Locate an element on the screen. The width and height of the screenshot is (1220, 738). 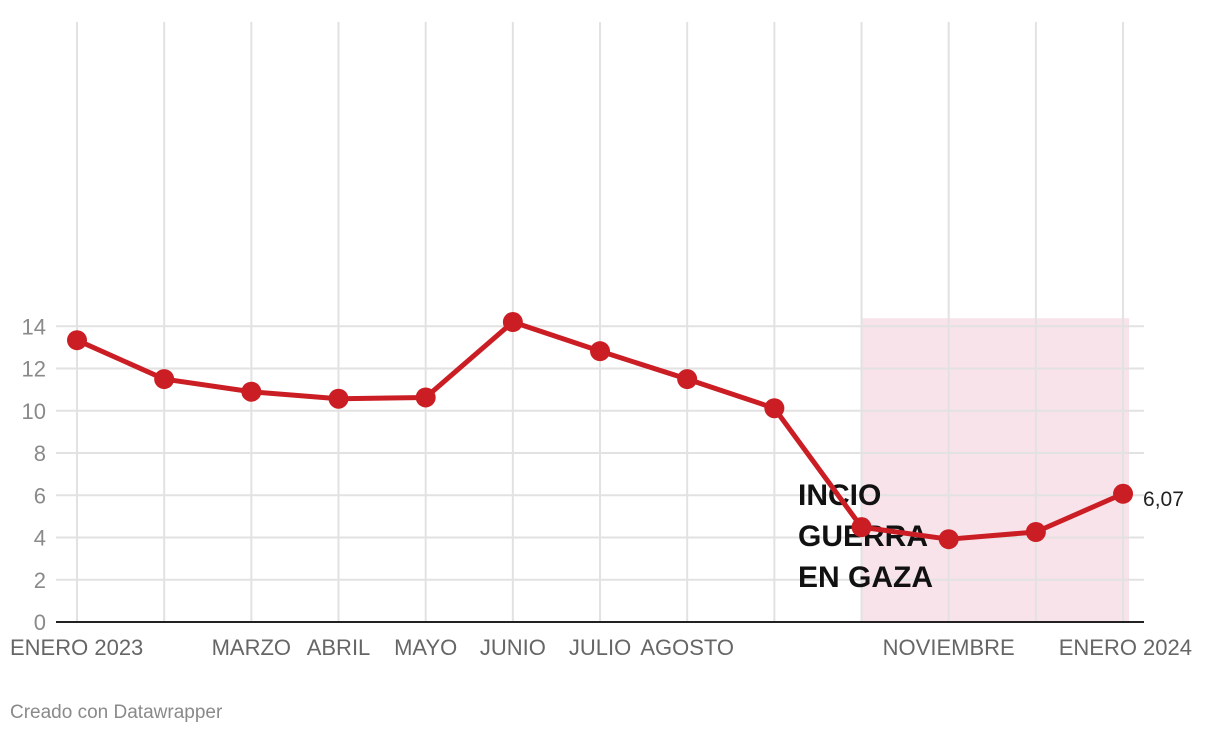
y-tick-label: 0 is located at coordinates (40, 622).